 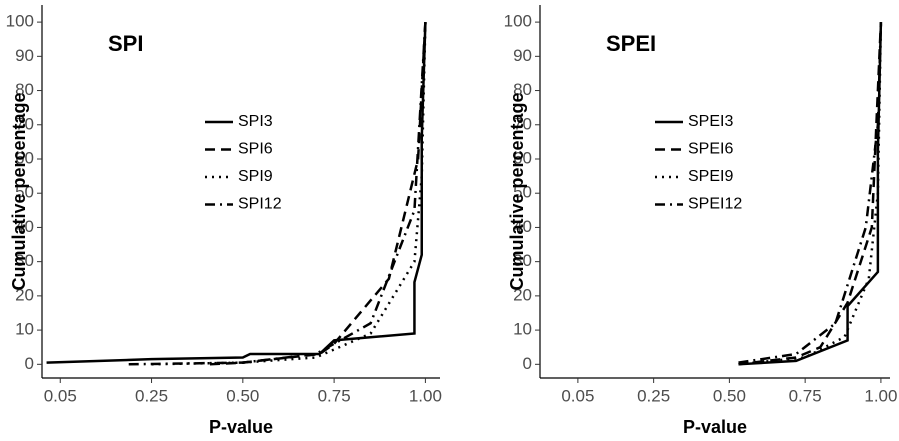 What do you see at coordinates (631, 43) in the screenshot?
I see `panel-title: SPEI` at bounding box center [631, 43].